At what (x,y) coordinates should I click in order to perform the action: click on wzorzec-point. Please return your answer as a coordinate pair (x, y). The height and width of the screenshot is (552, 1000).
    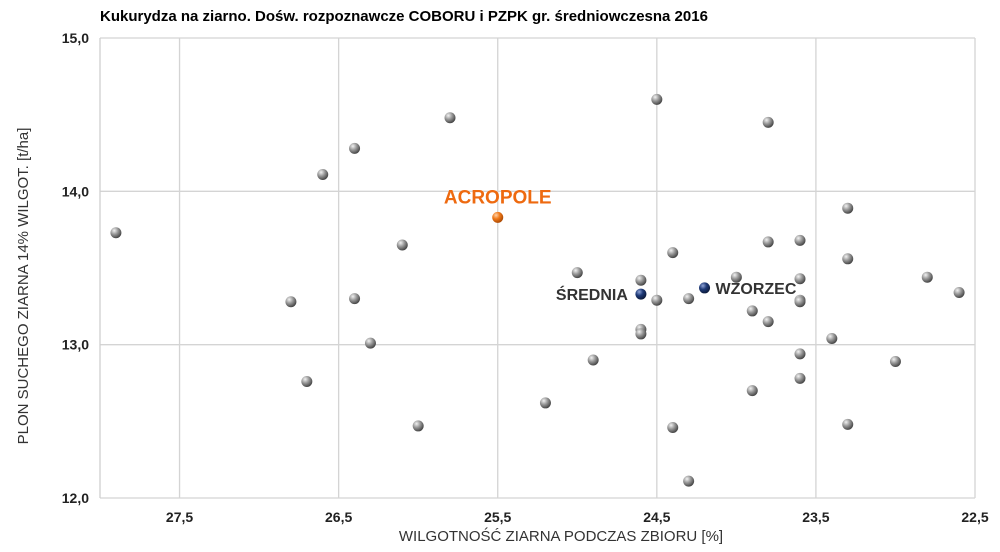
    Looking at the image, I should click on (705, 288).